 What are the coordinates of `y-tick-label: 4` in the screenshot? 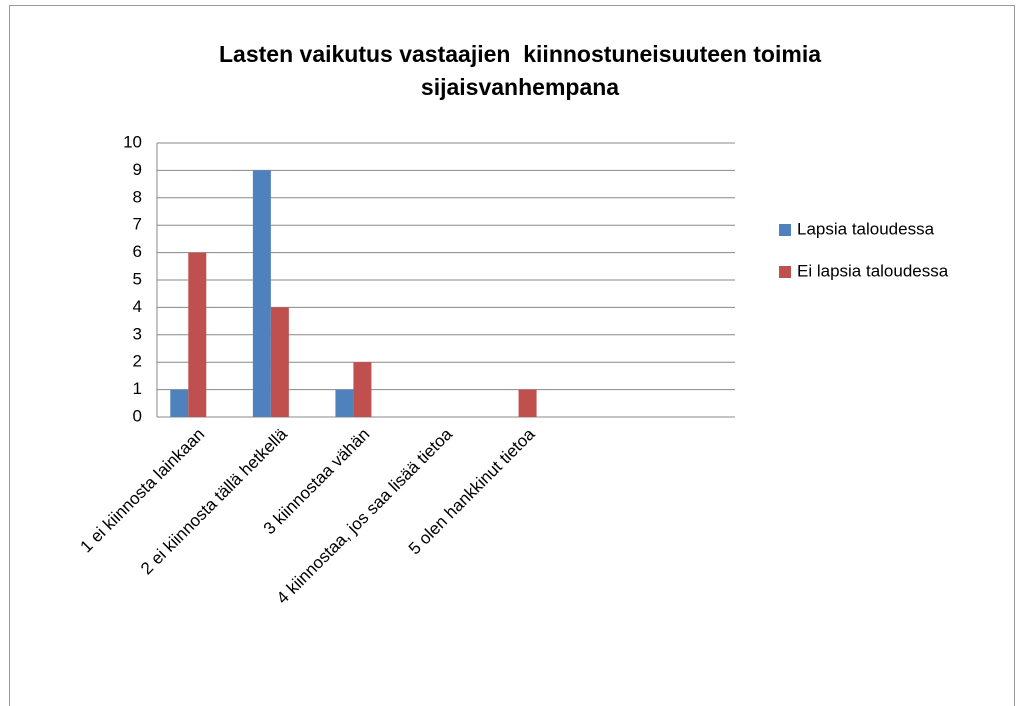 It's located at (137, 306).